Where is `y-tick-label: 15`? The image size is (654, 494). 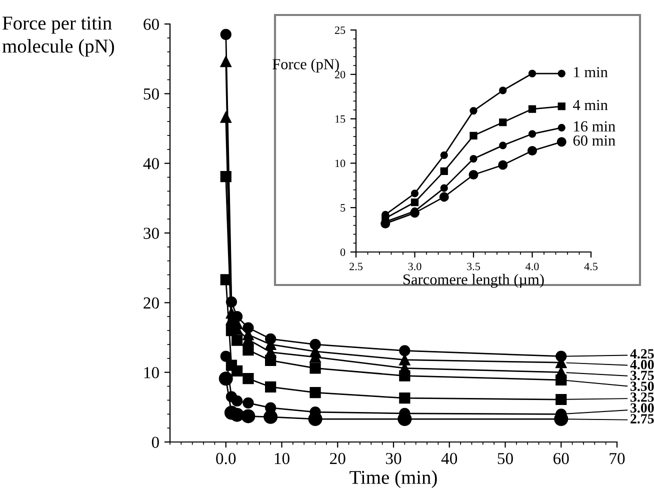
y-tick-label: 15 is located at coordinates (340, 119).